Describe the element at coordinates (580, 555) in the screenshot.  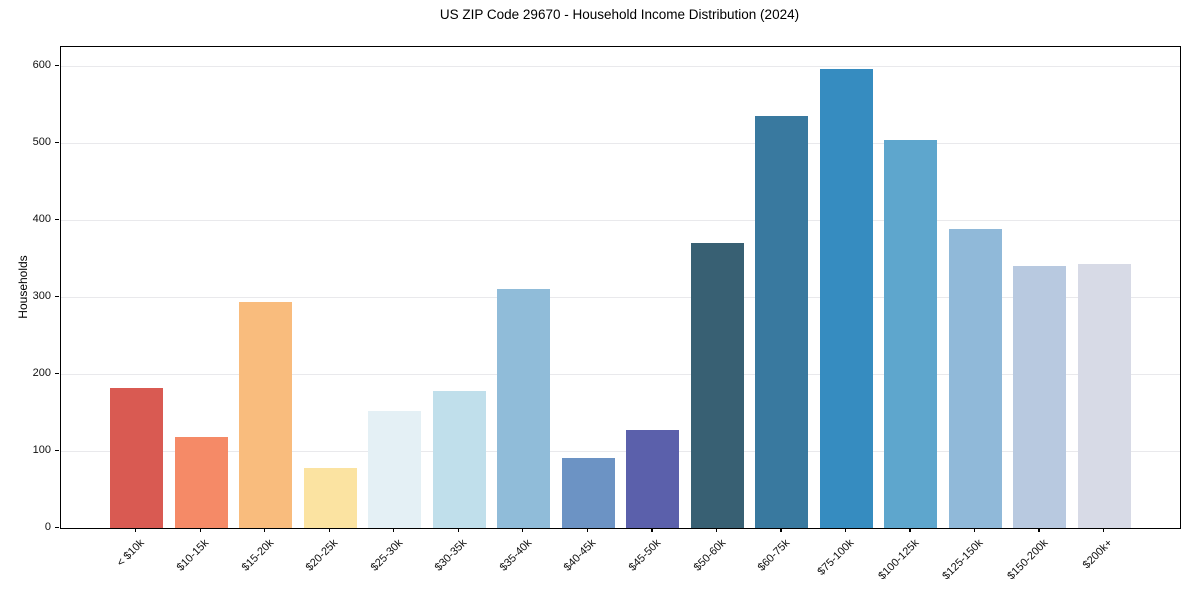
I see `x-tick-label: $40-45k` at that location.